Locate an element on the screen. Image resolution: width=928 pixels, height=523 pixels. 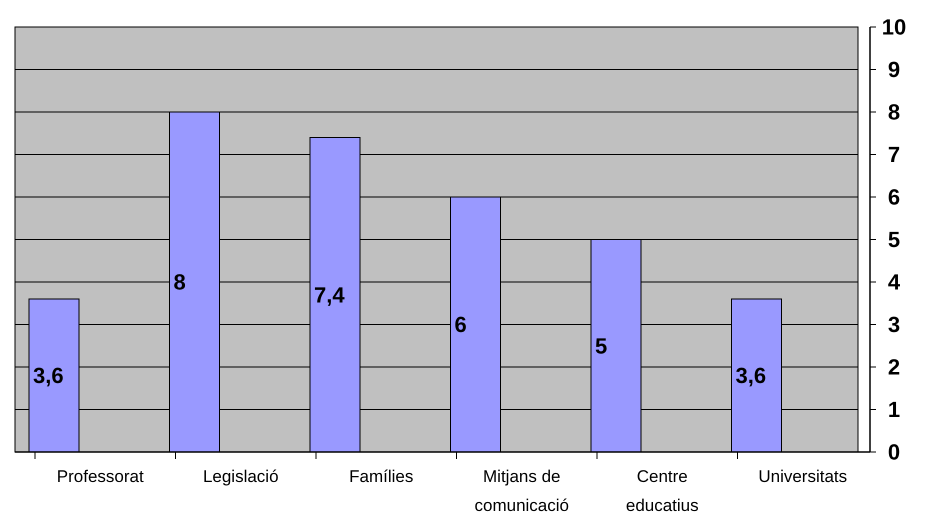
x-tick-label: Famílies is located at coordinates (381, 476).